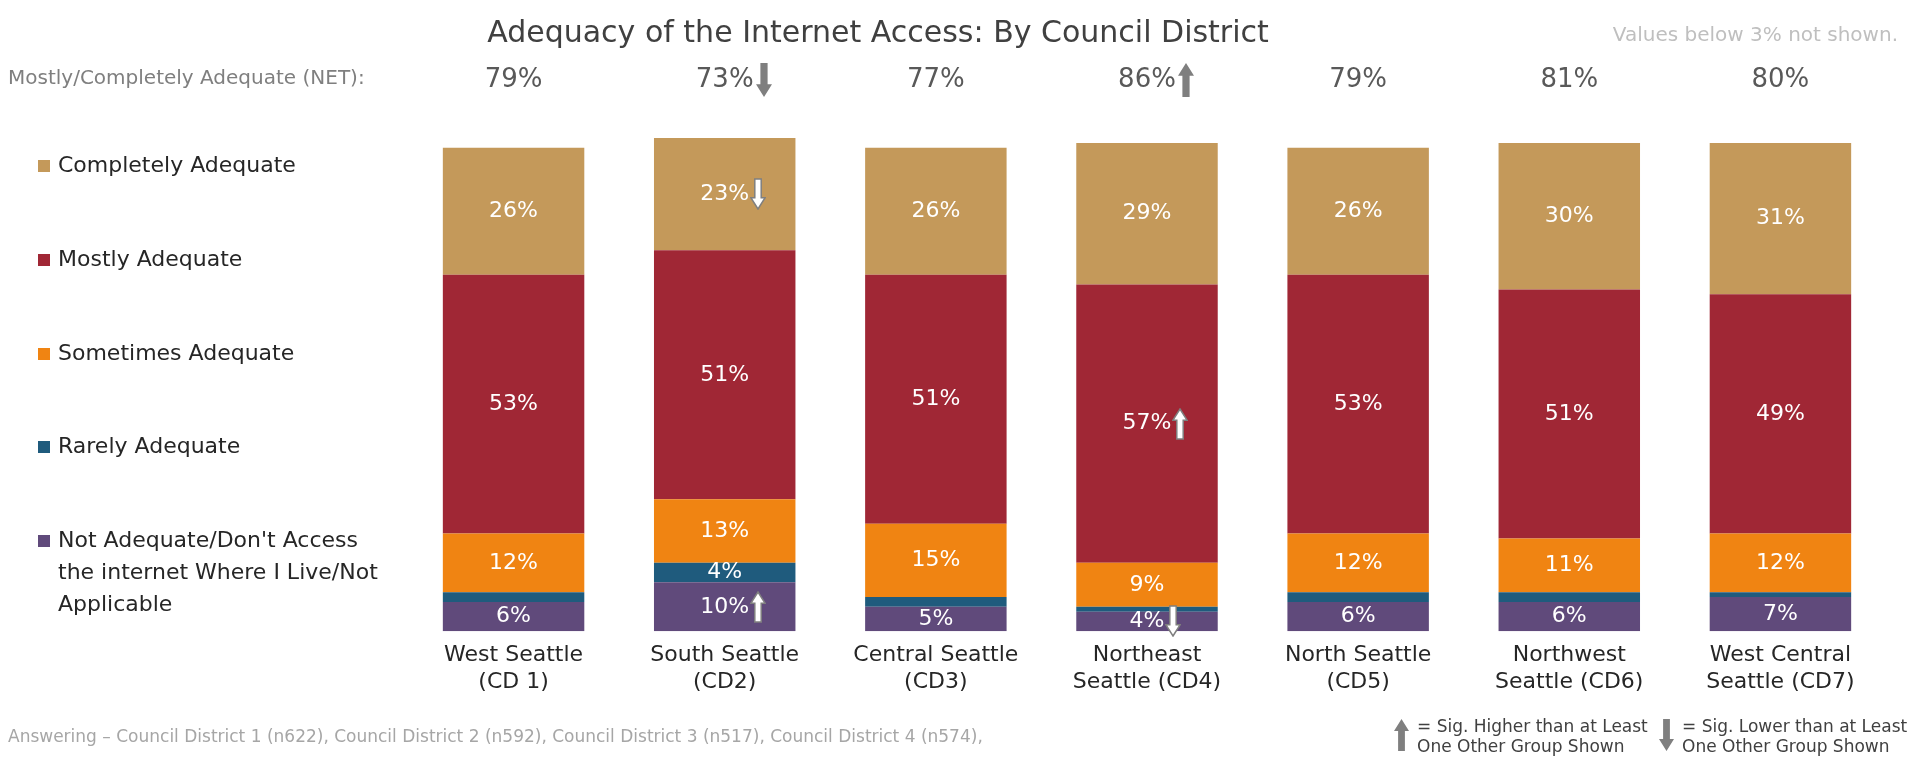  What do you see at coordinates (176, 352) in the screenshot?
I see `legend-label: Sometimes Adequate` at bounding box center [176, 352].